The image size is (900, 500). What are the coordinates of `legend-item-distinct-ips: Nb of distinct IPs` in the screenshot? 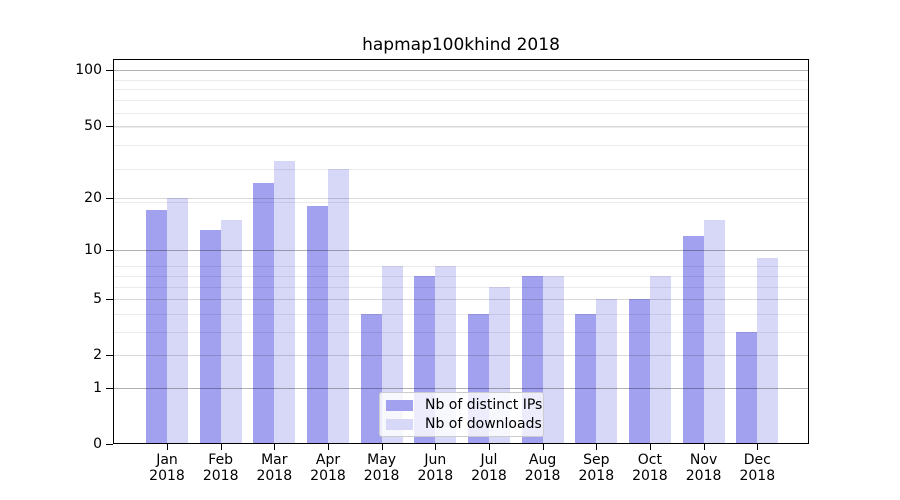 It's located at (464, 405).